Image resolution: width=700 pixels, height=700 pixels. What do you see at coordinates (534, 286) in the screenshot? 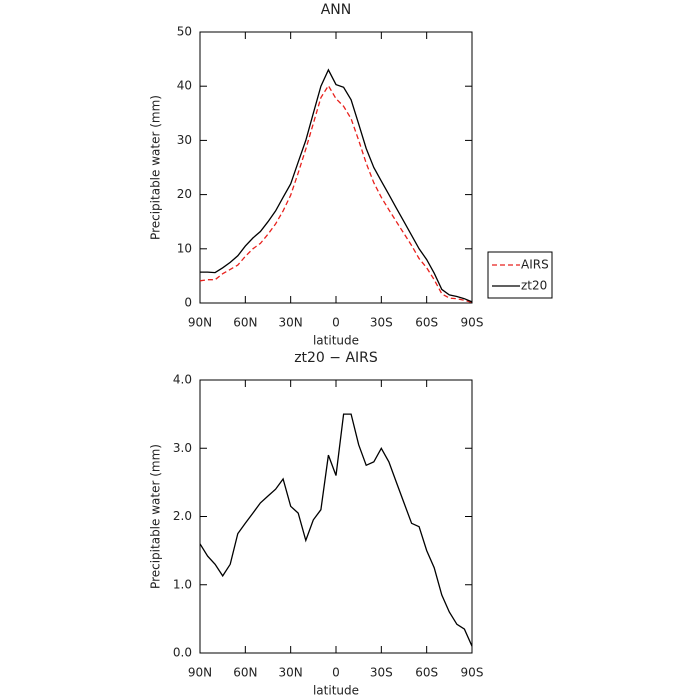
I see `legend-label: zt20` at bounding box center [534, 286].